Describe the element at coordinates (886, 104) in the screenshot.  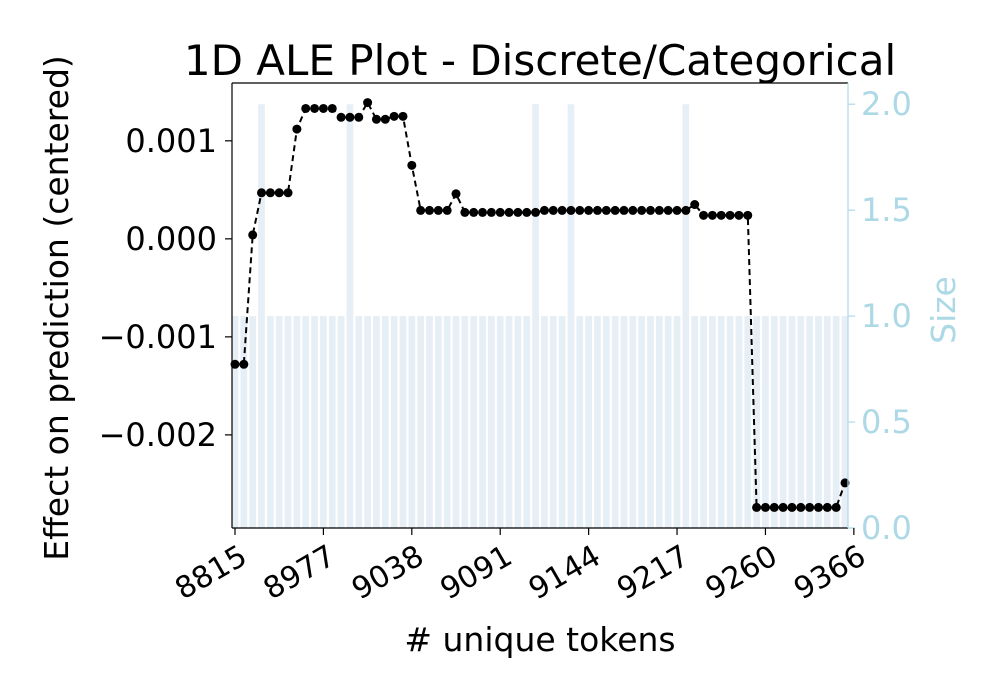
I see `y2-tick-label: 2.0` at that location.